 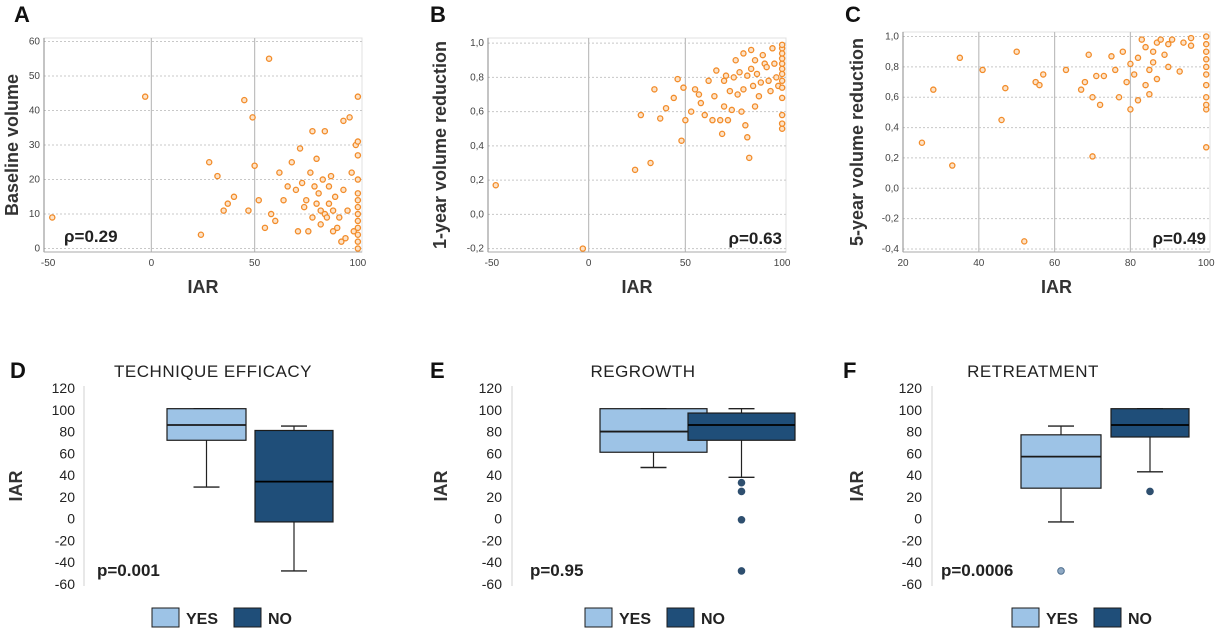 What do you see at coordinates (686, 263) in the screenshot?
I see `x-tick-label: 50` at bounding box center [686, 263].